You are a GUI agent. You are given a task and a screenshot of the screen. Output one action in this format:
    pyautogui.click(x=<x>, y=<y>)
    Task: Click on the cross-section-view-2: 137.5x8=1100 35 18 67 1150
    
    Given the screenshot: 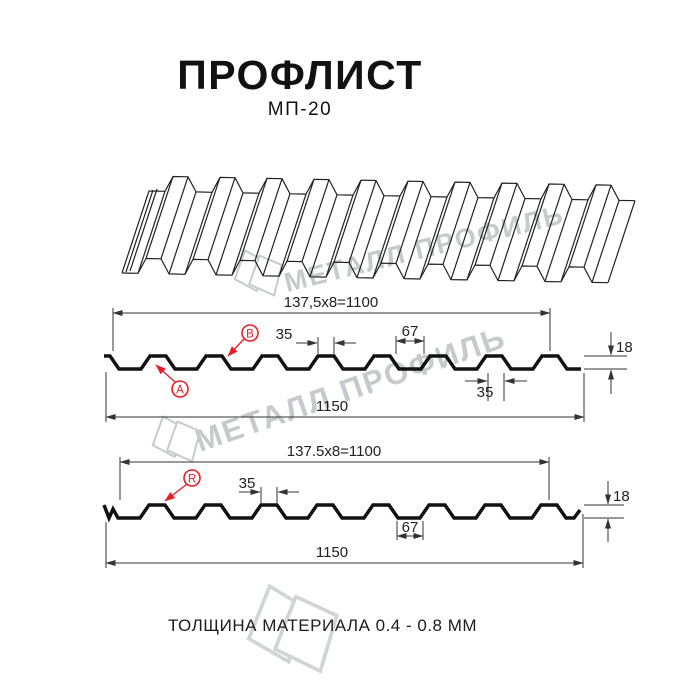 What is the action you would take?
    pyautogui.click(x=366, y=505)
    